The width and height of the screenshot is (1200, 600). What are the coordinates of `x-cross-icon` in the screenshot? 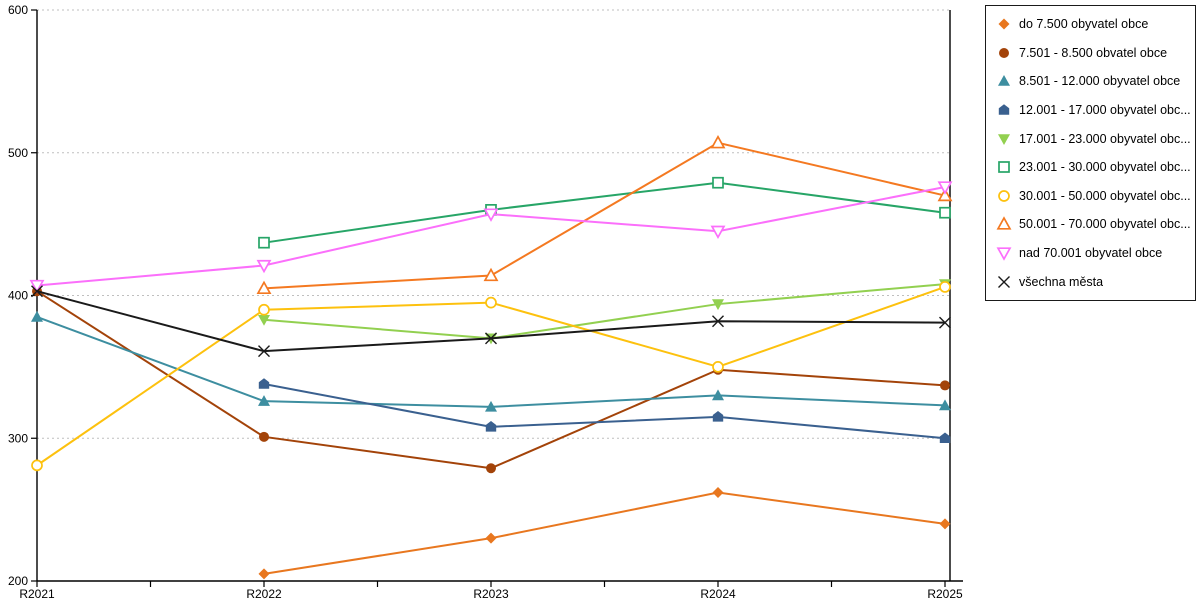 It's located at (1004, 281).